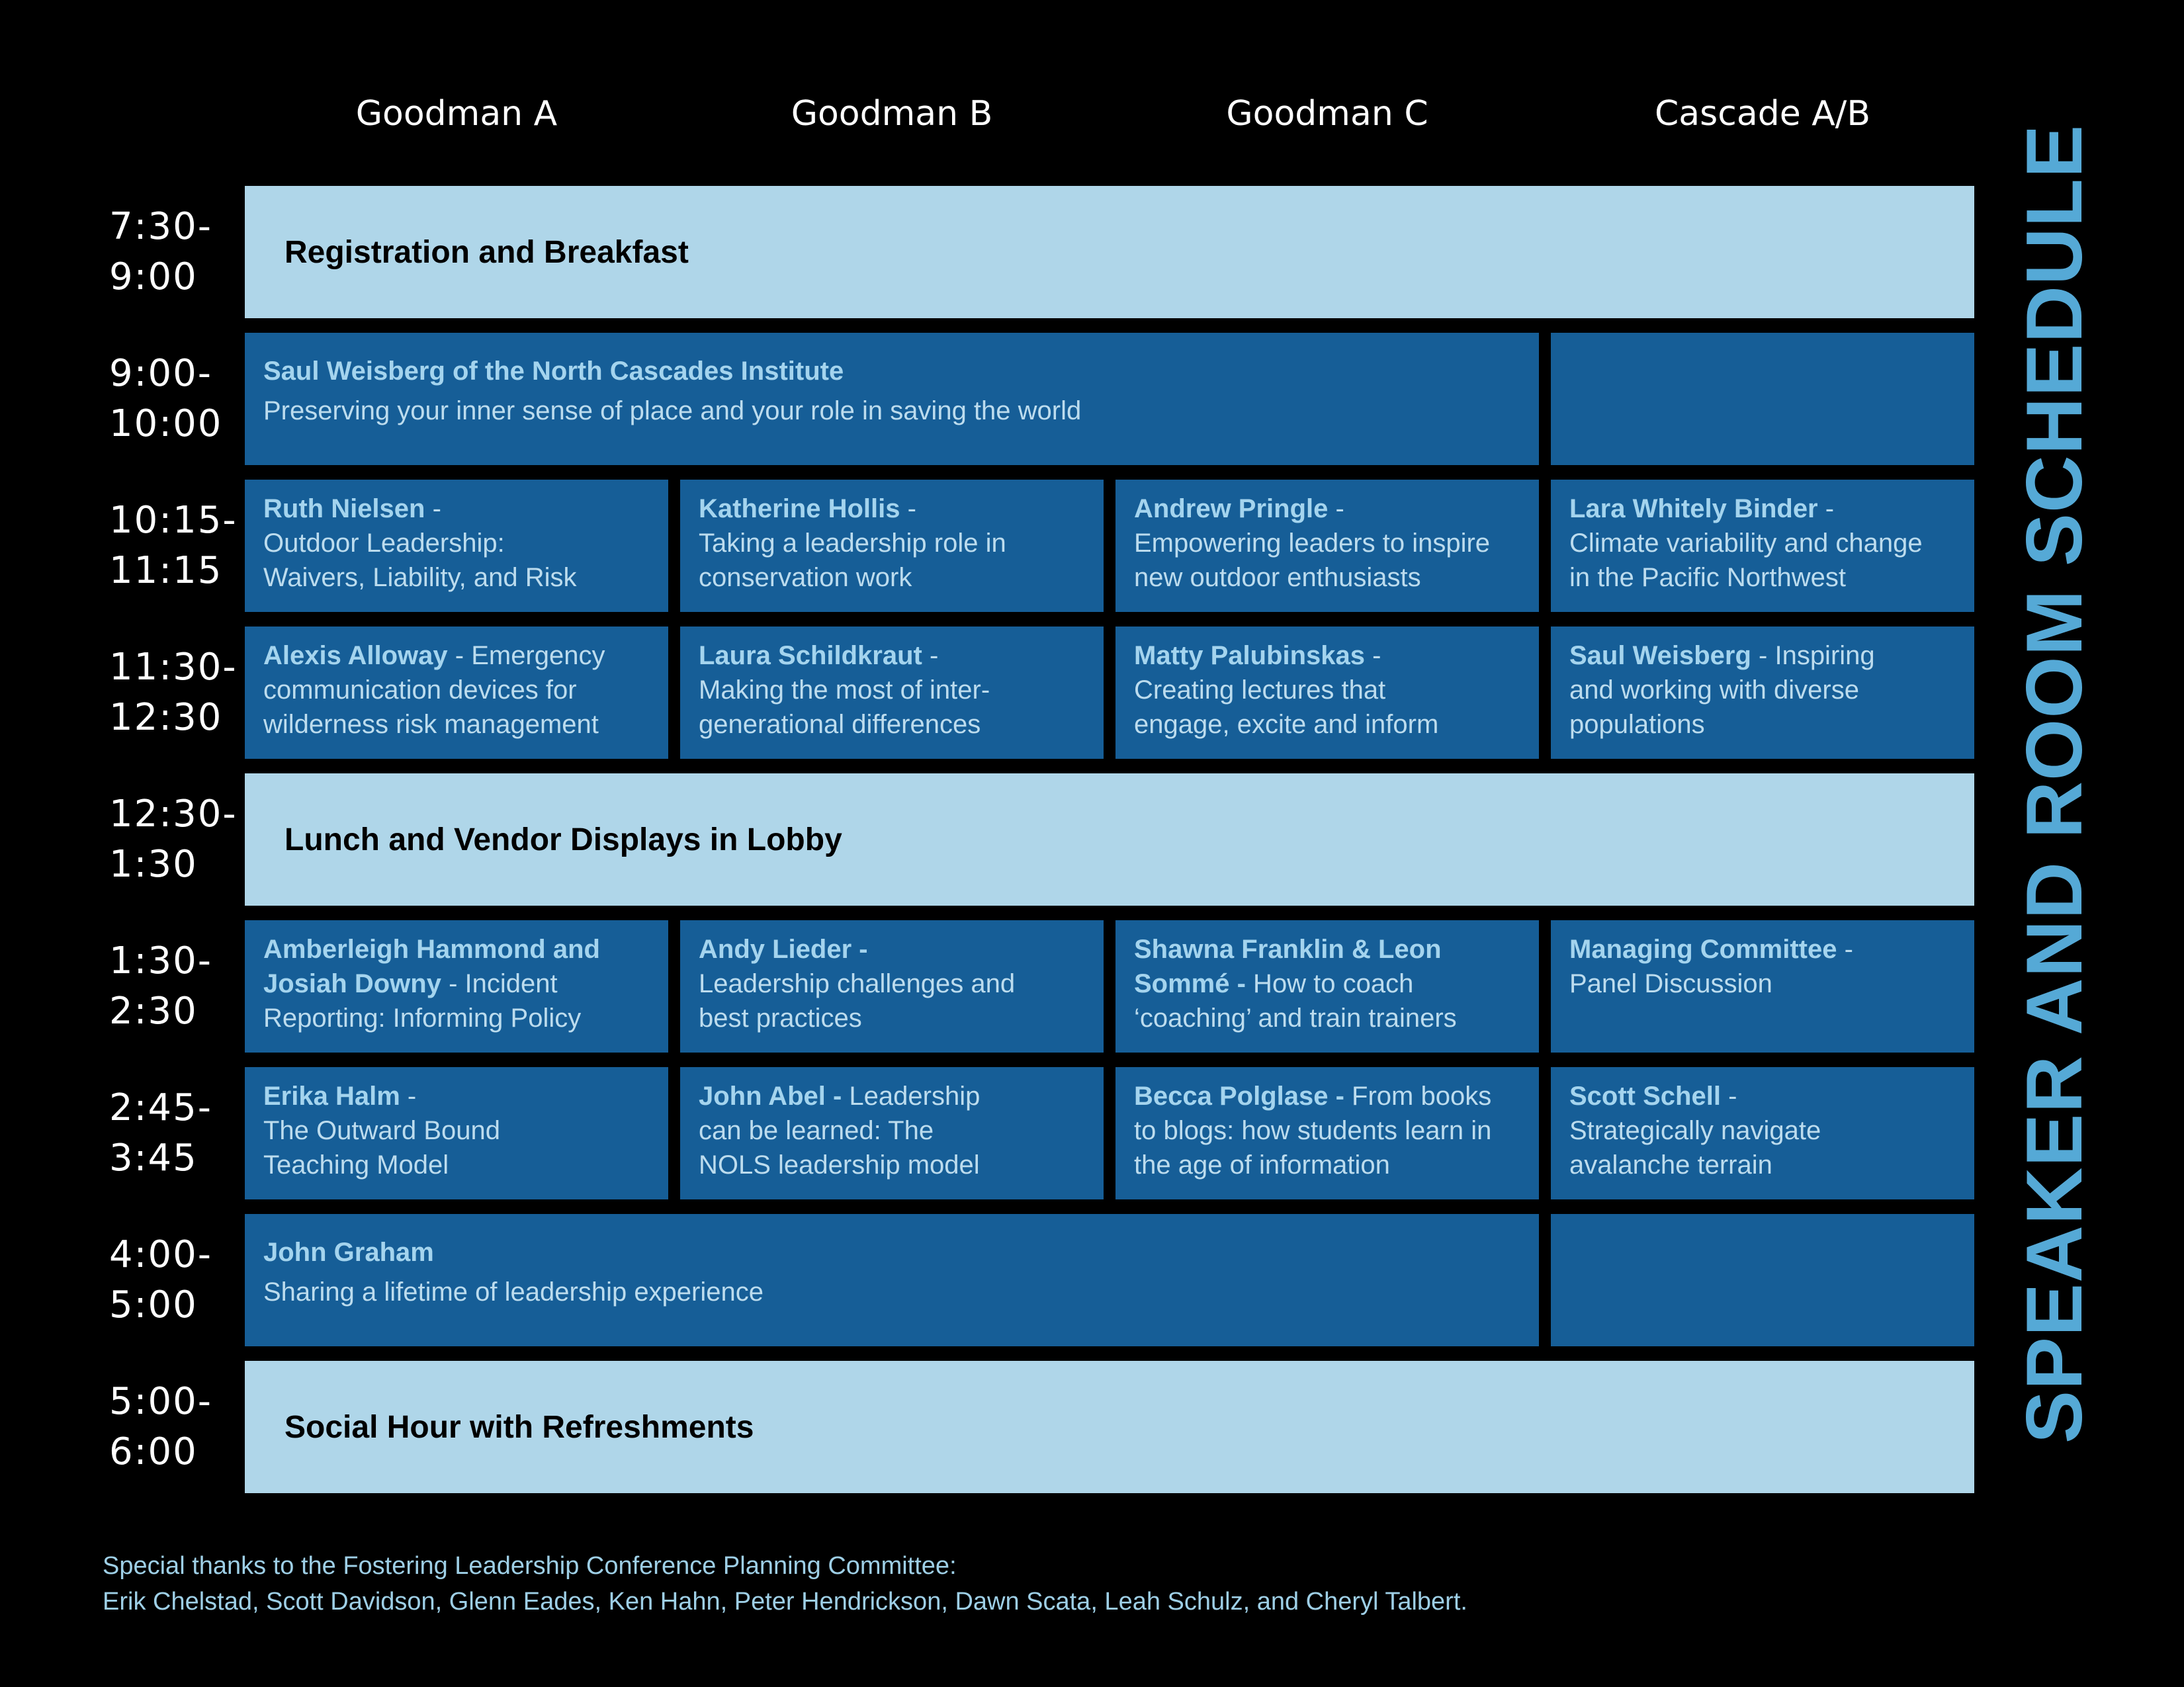  Describe the element at coordinates (166, 570) in the screenshot. I see `time-line: 11:15` at that location.